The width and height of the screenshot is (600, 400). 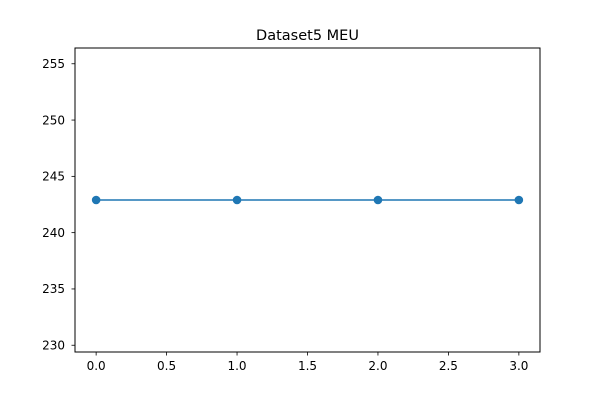 I want to click on x-axis: 0.0 0.5 1.0 1.5 2.0 2.5 3.0, so click(x=307, y=362).